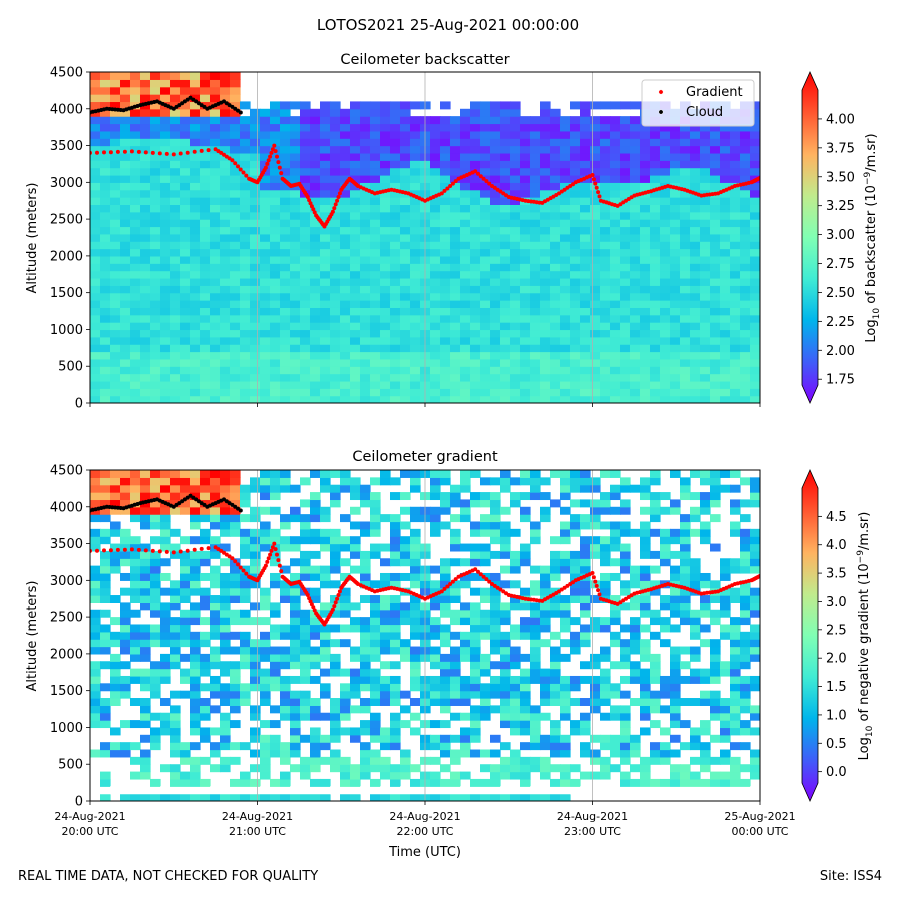 The height and width of the screenshot is (900, 900). I want to click on colorbar-tick-label: 4.0, so click(836, 545).